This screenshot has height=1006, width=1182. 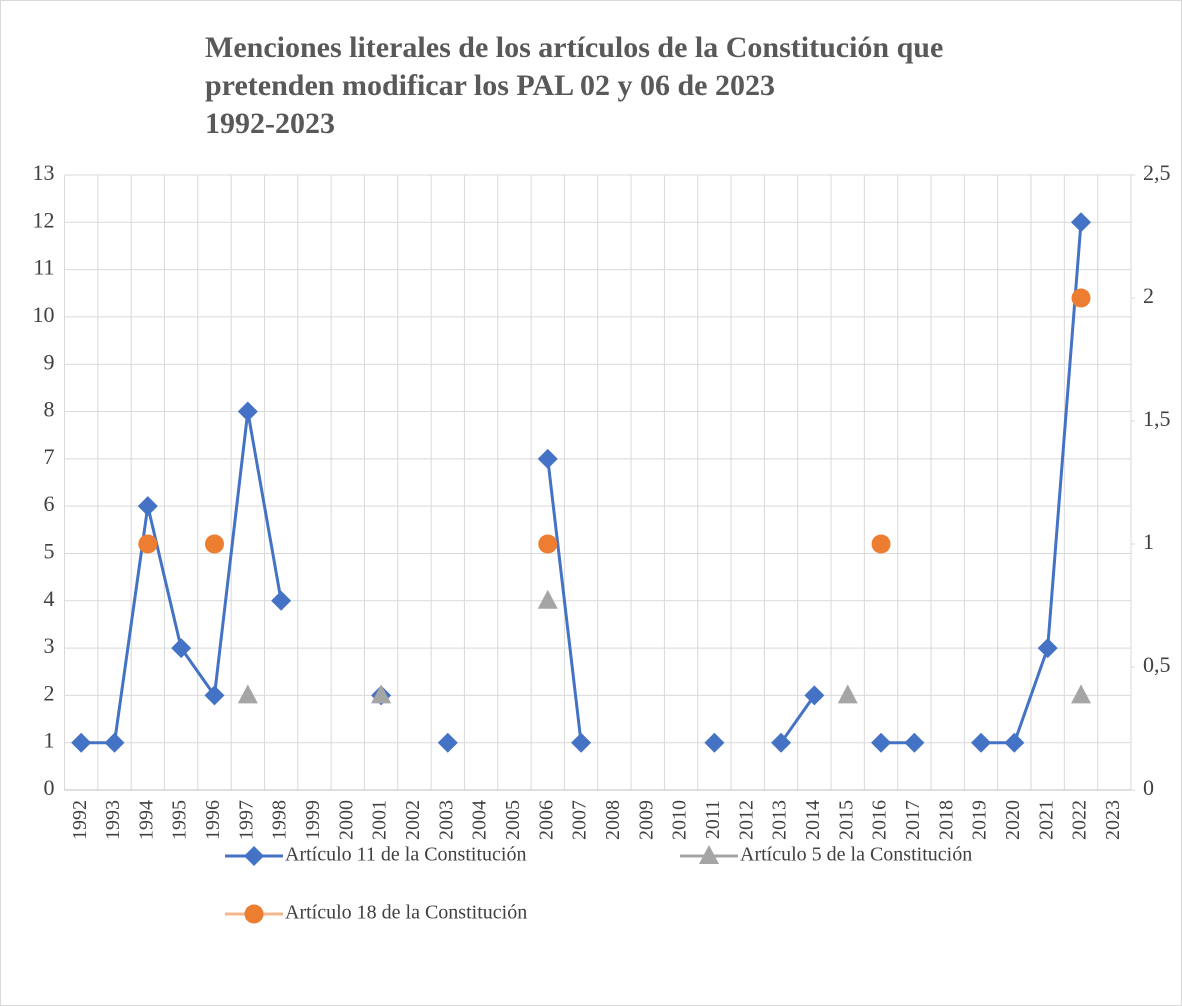 I want to click on y2-tick-label: 2,5, so click(x=1157, y=172).